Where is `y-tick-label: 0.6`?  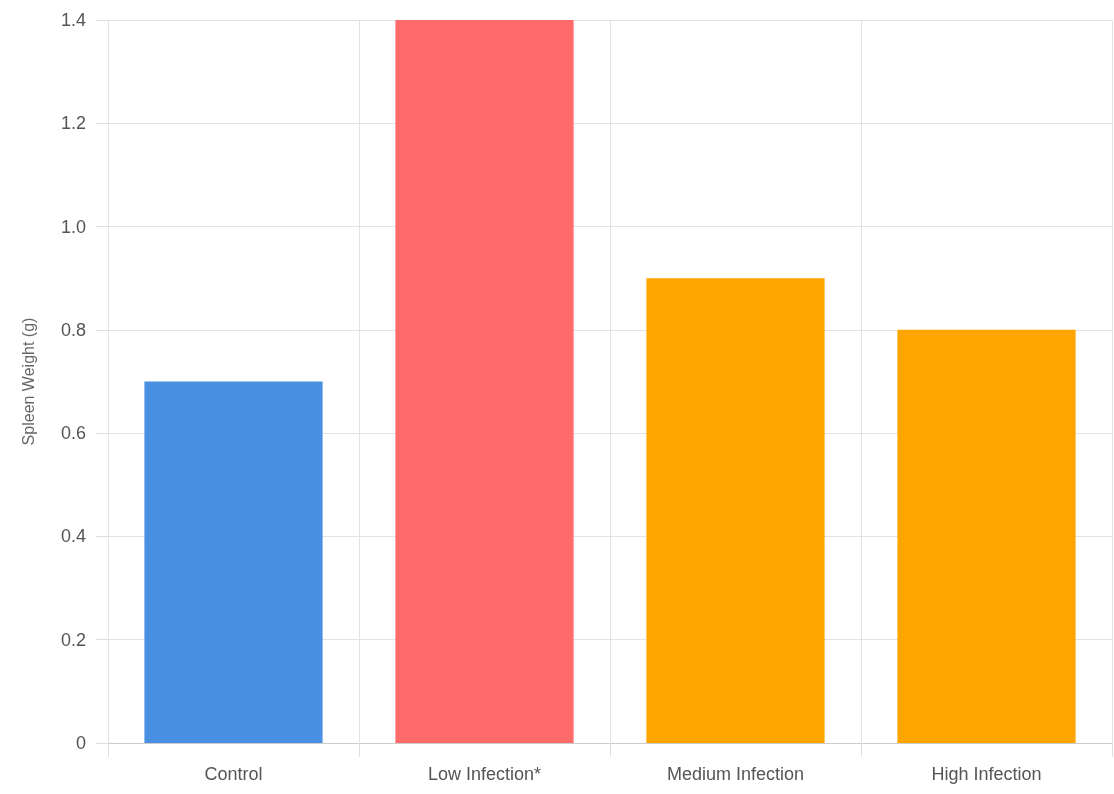 y-tick-label: 0.6 is located at coordinates (73, 433).